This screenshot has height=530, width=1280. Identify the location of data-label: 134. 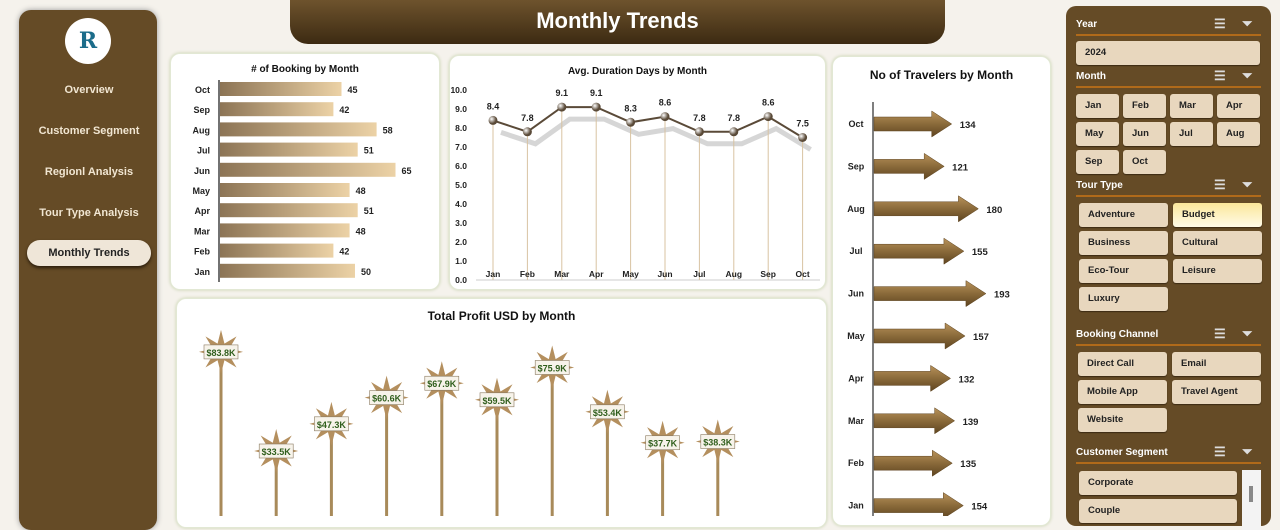
(968, 125).